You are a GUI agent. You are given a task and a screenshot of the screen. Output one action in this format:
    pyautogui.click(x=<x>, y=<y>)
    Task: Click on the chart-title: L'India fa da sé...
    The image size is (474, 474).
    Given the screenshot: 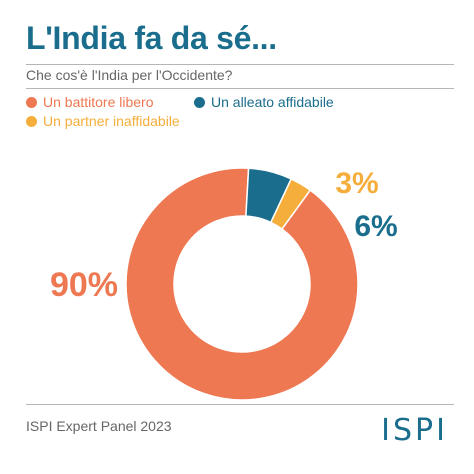 What is the action you would take?
    pyautogui.click(x=151, y=38)
    